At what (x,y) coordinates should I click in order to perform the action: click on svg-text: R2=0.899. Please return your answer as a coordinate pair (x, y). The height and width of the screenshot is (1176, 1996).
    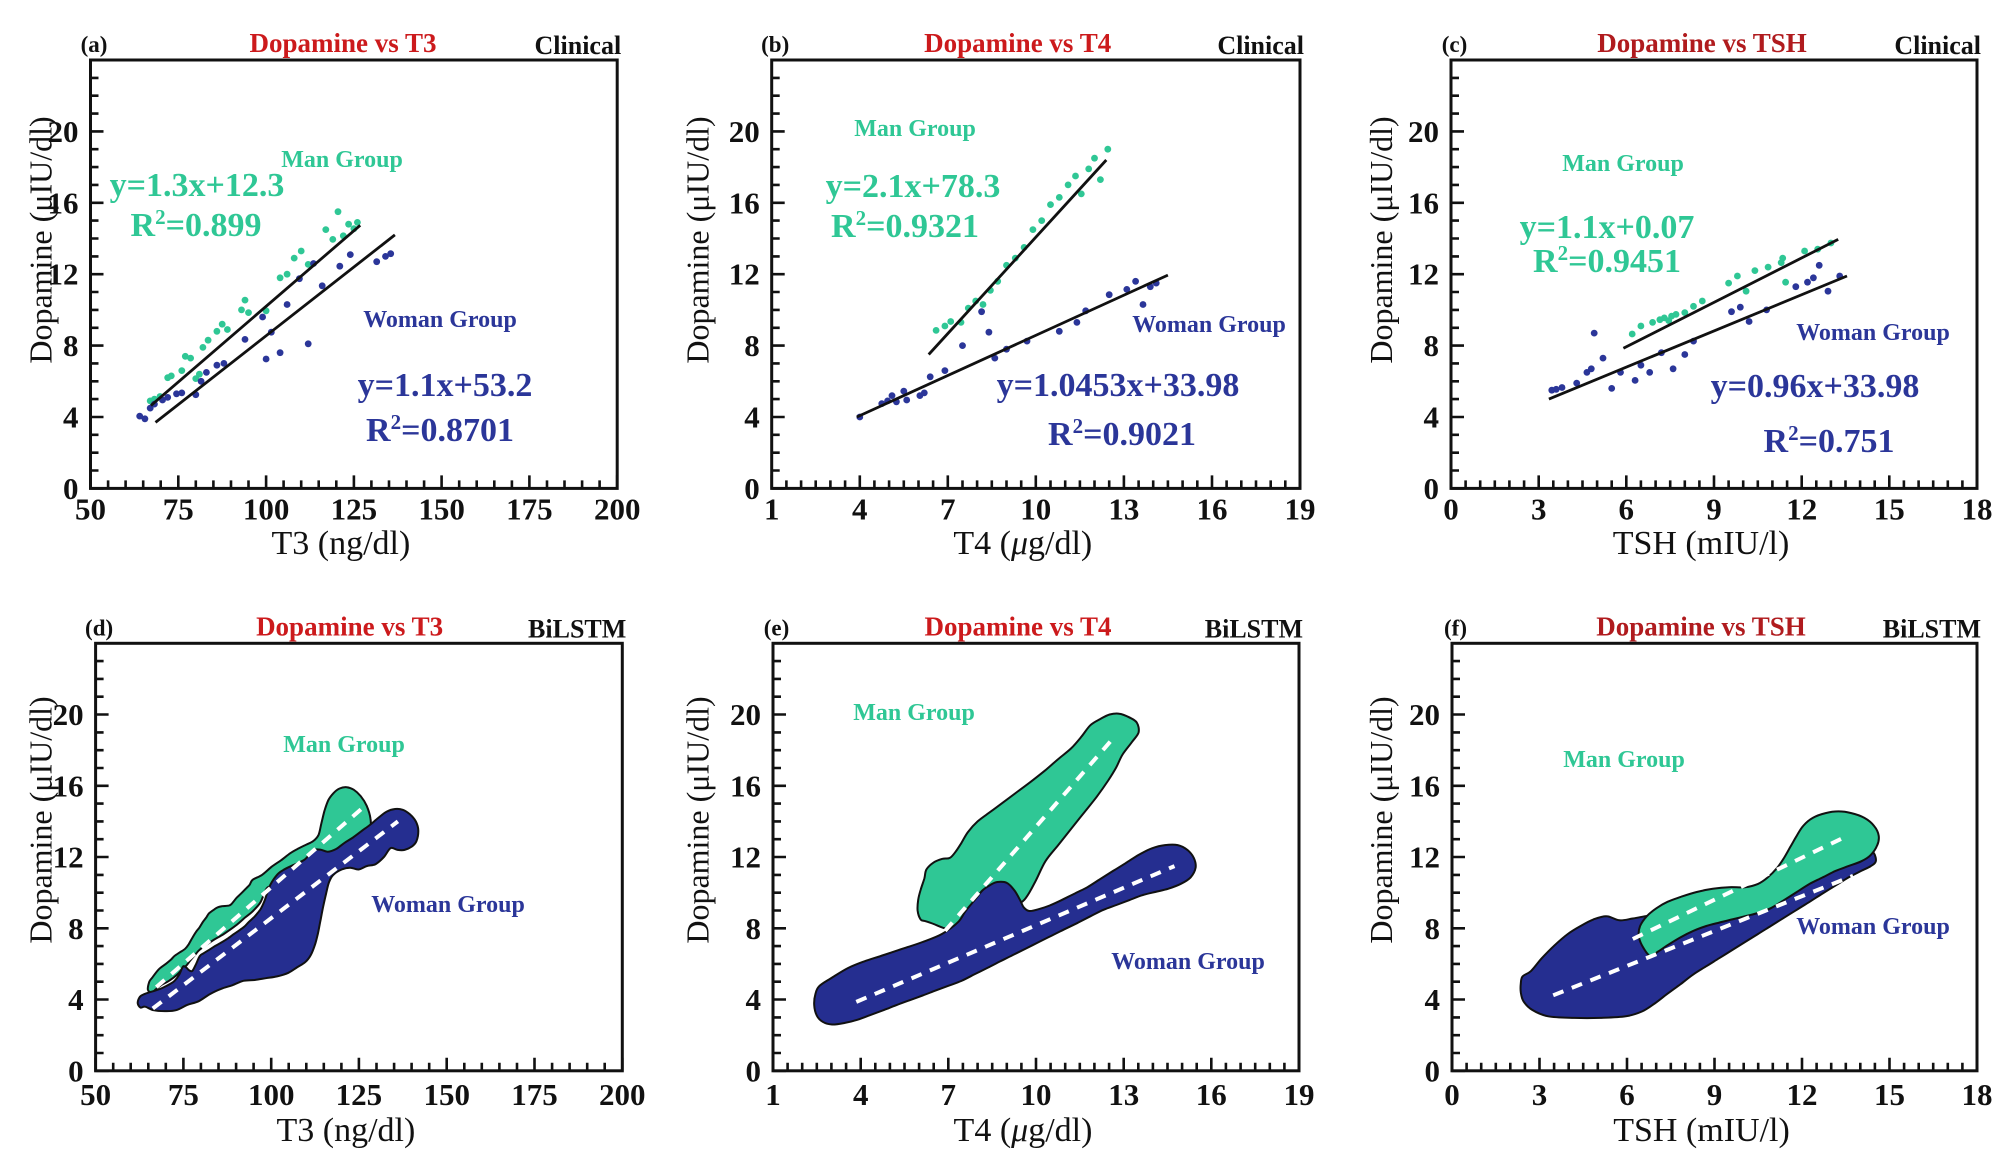
    Looking at the image, I should click on (196, 224).